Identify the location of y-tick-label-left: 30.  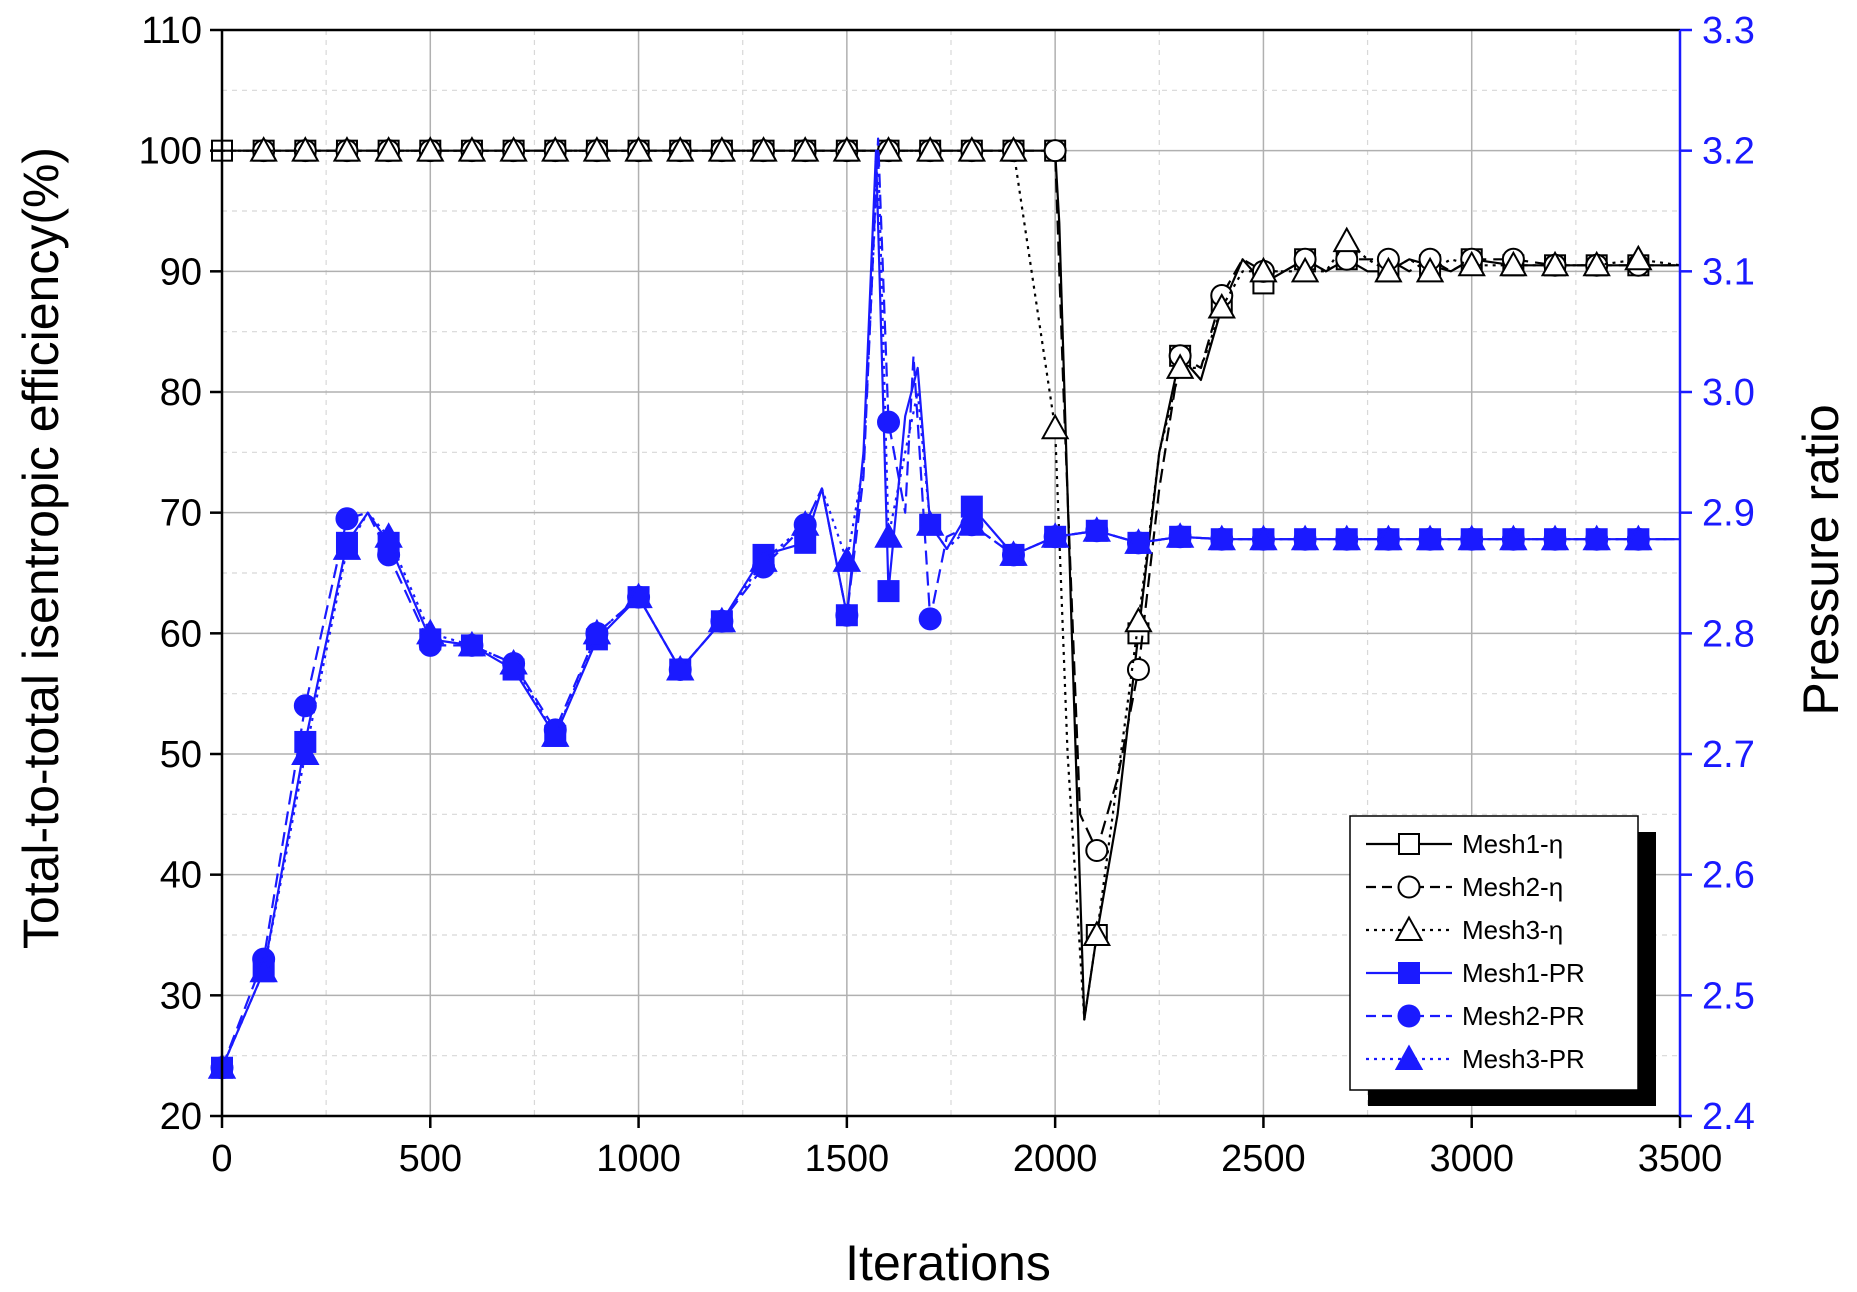
(181, 996).